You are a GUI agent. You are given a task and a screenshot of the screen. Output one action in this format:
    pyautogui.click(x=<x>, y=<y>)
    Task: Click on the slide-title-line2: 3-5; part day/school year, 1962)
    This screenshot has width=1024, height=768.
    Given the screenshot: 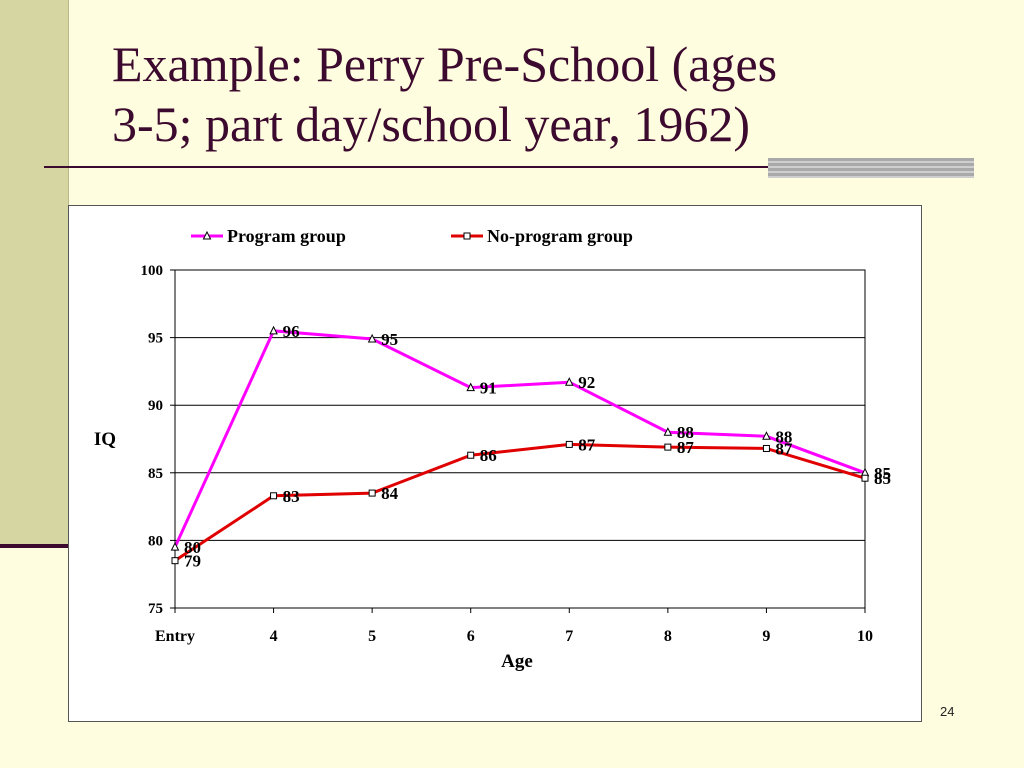 What is the action you would take?
    pyautogui.click(x=431, y=124)
    